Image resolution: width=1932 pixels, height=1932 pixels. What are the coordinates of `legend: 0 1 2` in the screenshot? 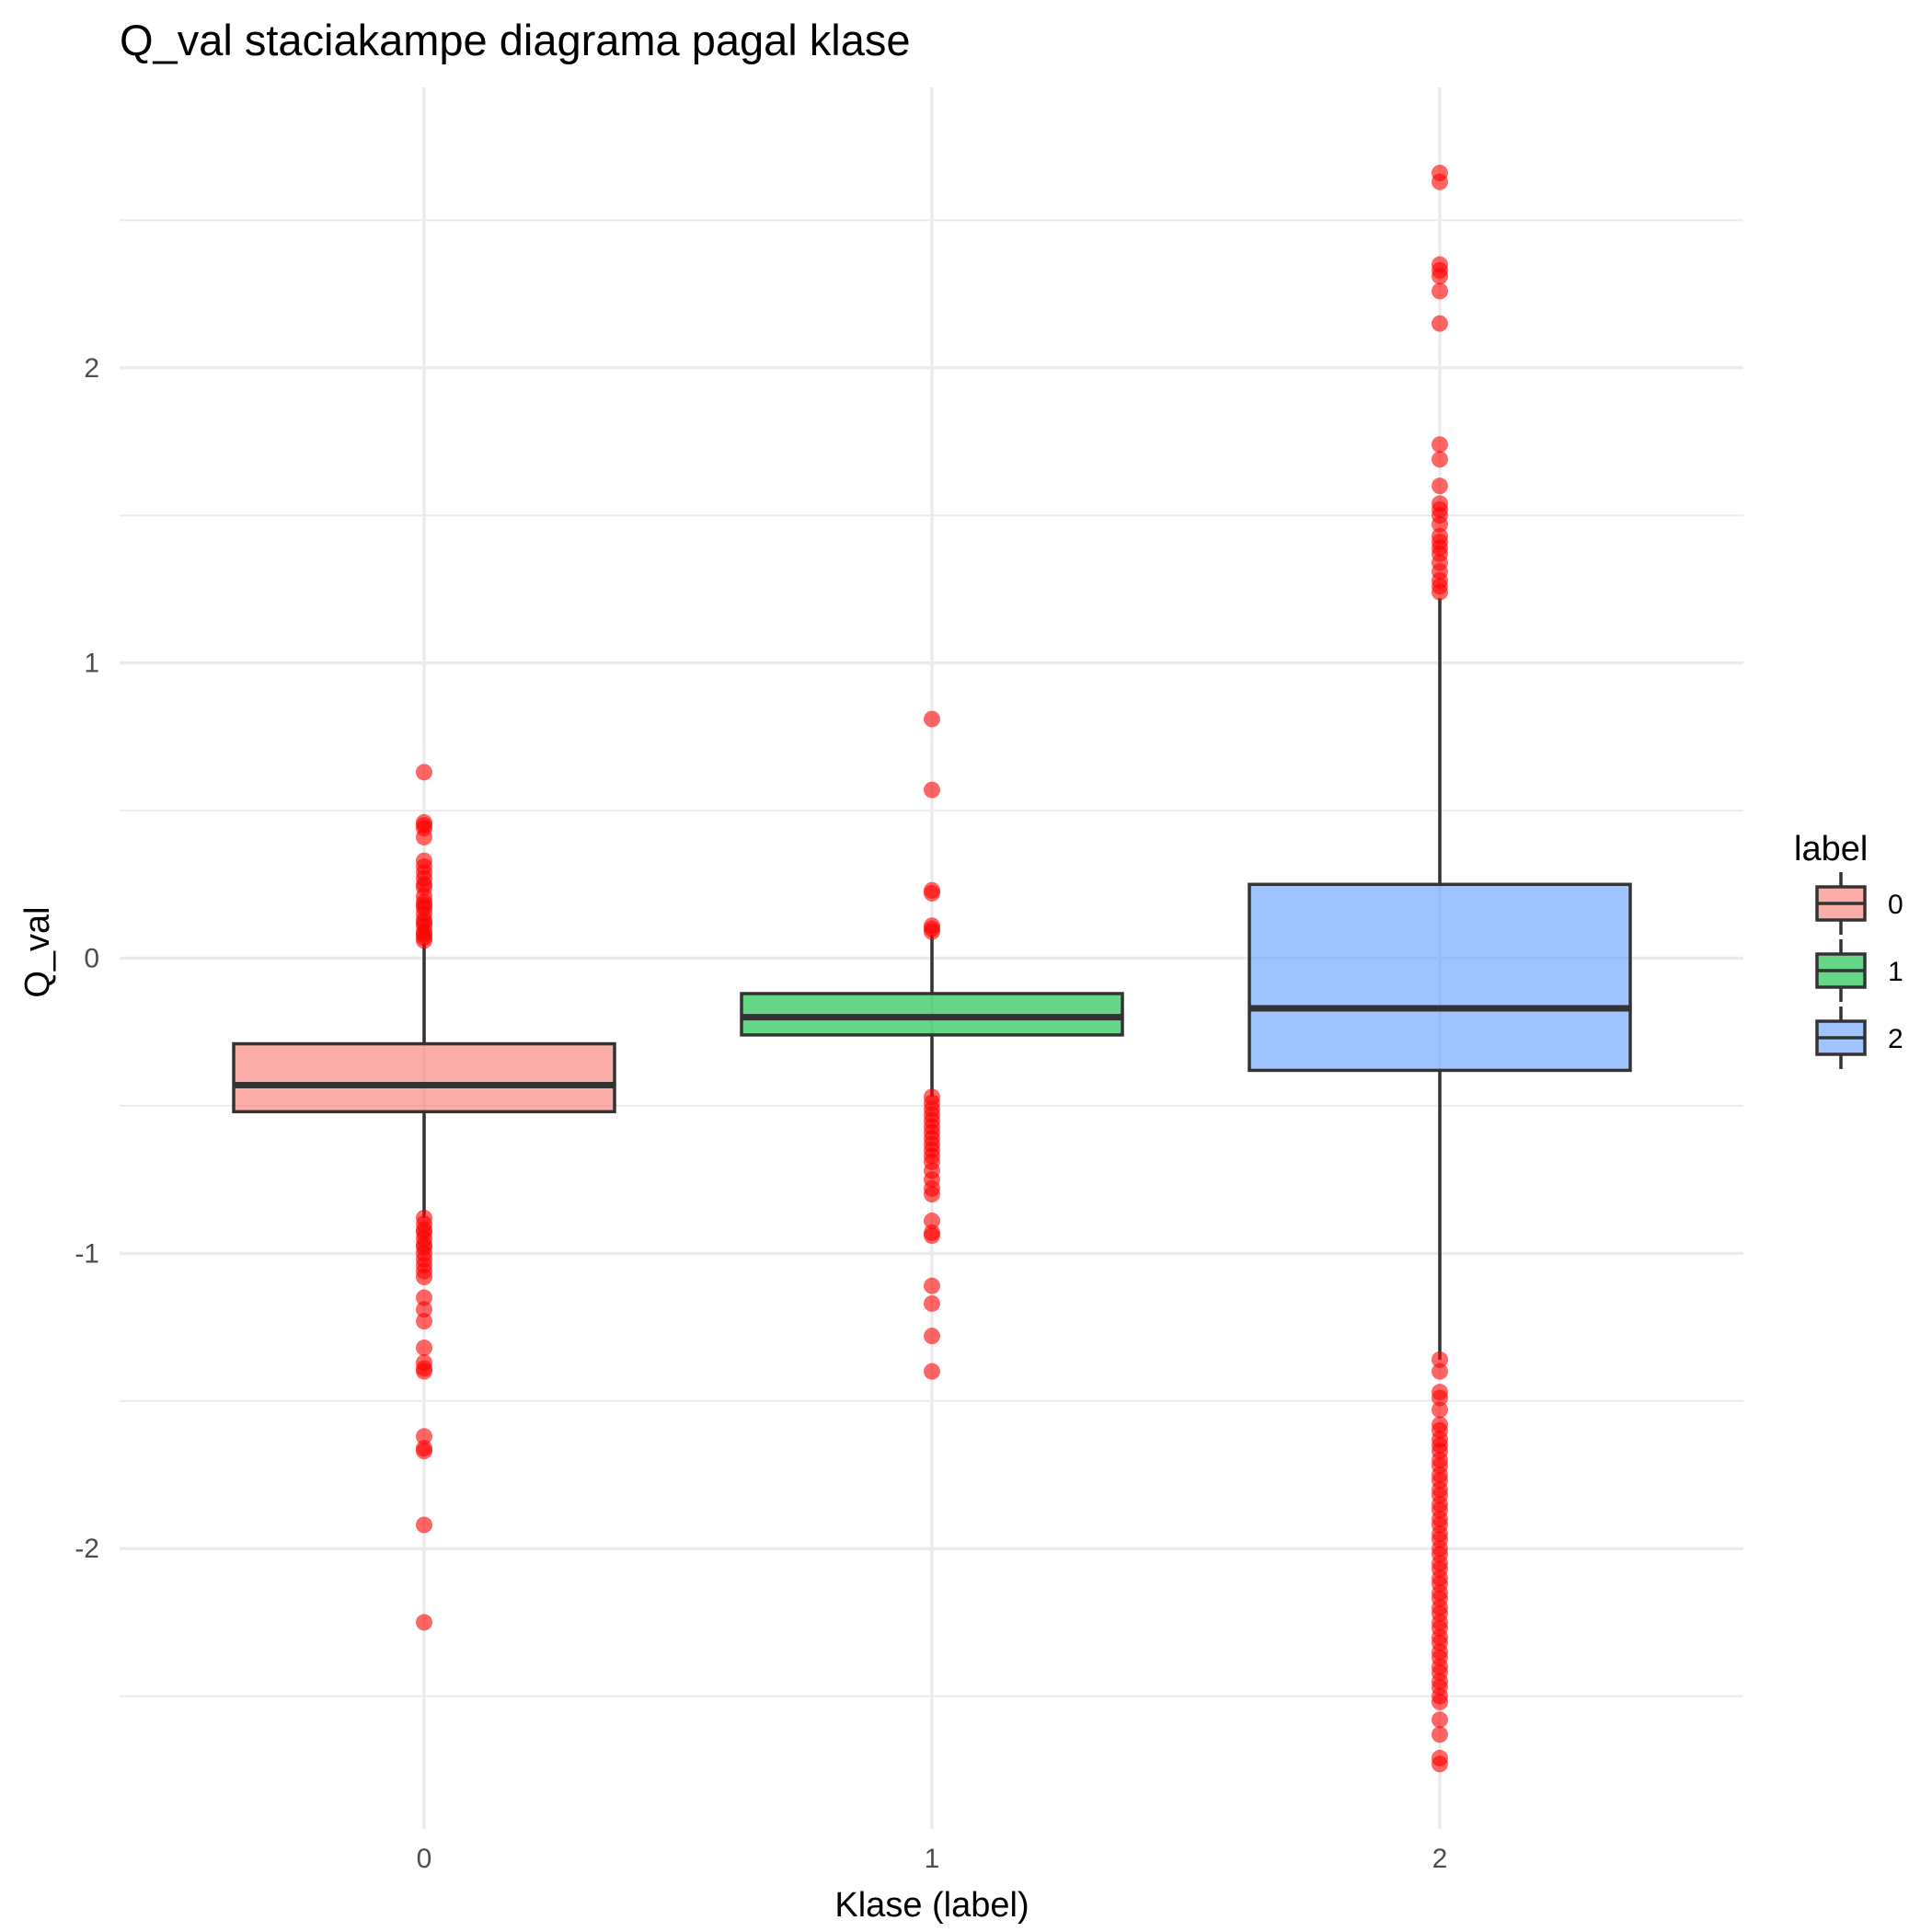 It's located at (1859, 970).